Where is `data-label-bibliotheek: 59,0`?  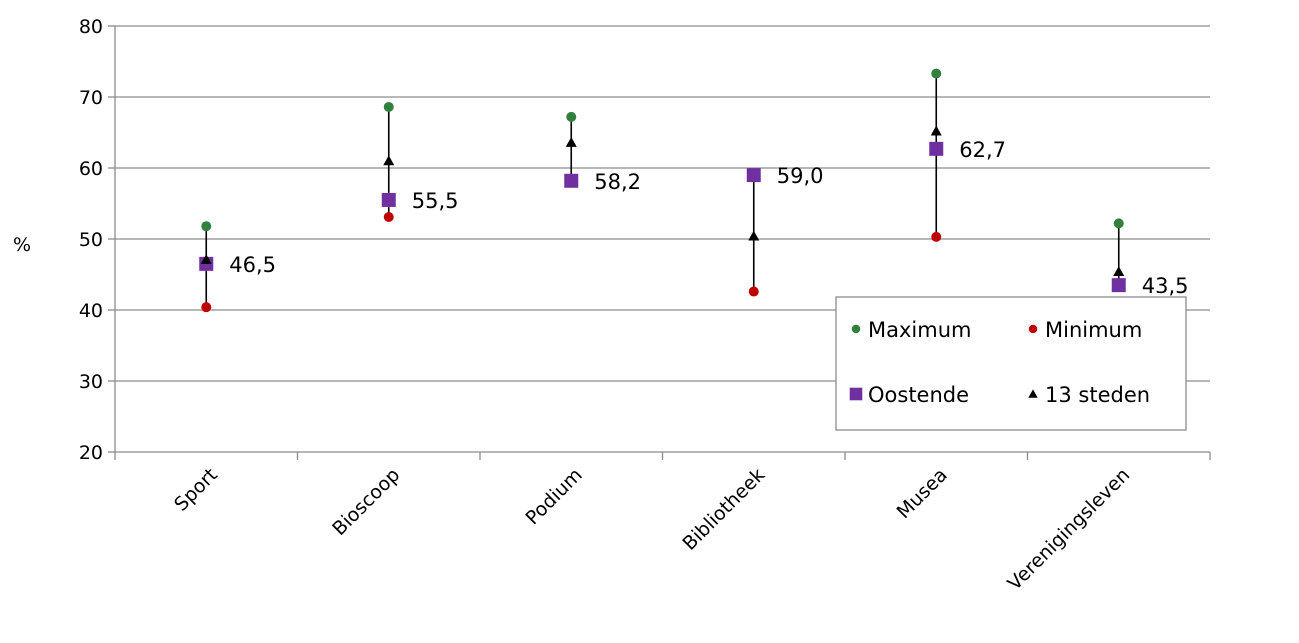 data-label-bibliotheek: 59,0 is located at coordinates (800, 176).